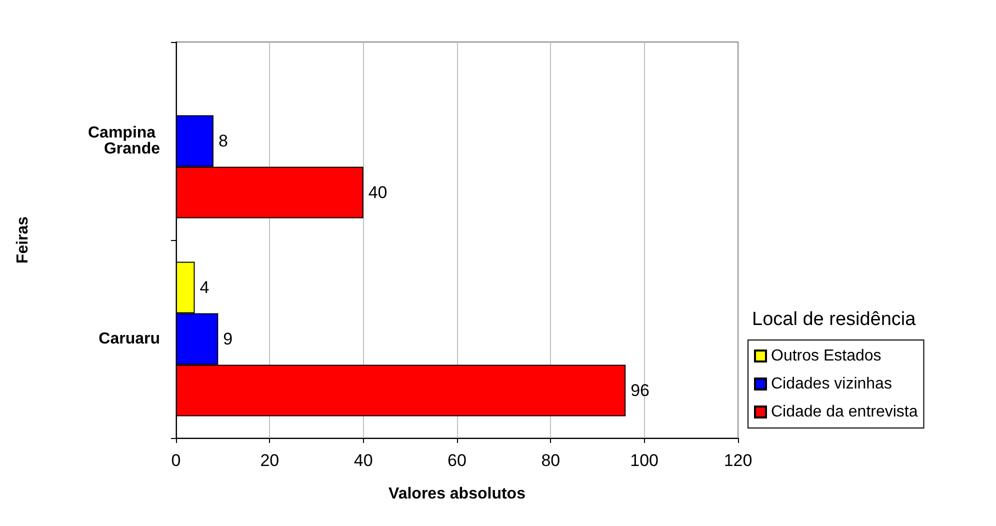 The height and width of the screenshot is (526, 996). Describe the element at coordinates (270, 460) in the screenshot. I see `x-tick-label: 20` at that location.